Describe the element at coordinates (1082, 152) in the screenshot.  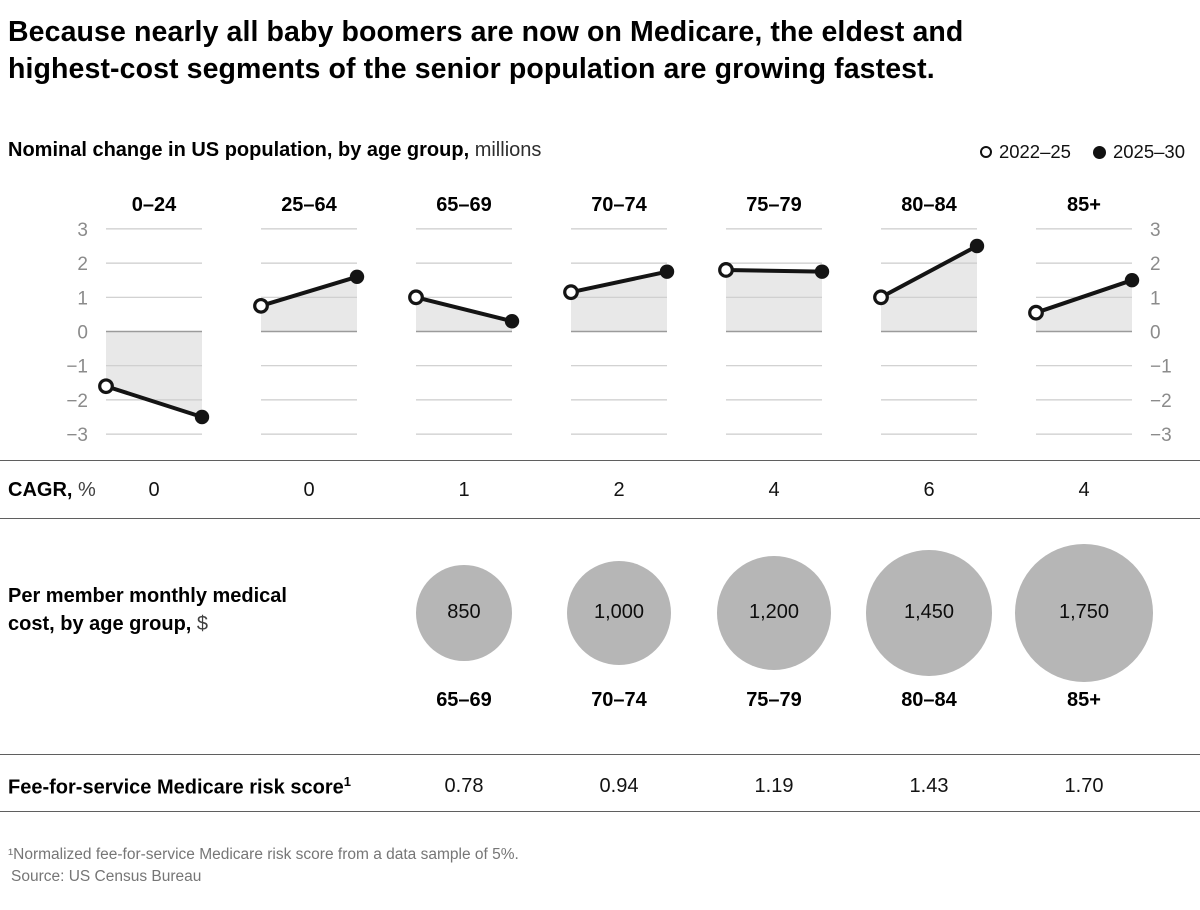
I see `chart-legend: 2022–25 2025–30` at that location.